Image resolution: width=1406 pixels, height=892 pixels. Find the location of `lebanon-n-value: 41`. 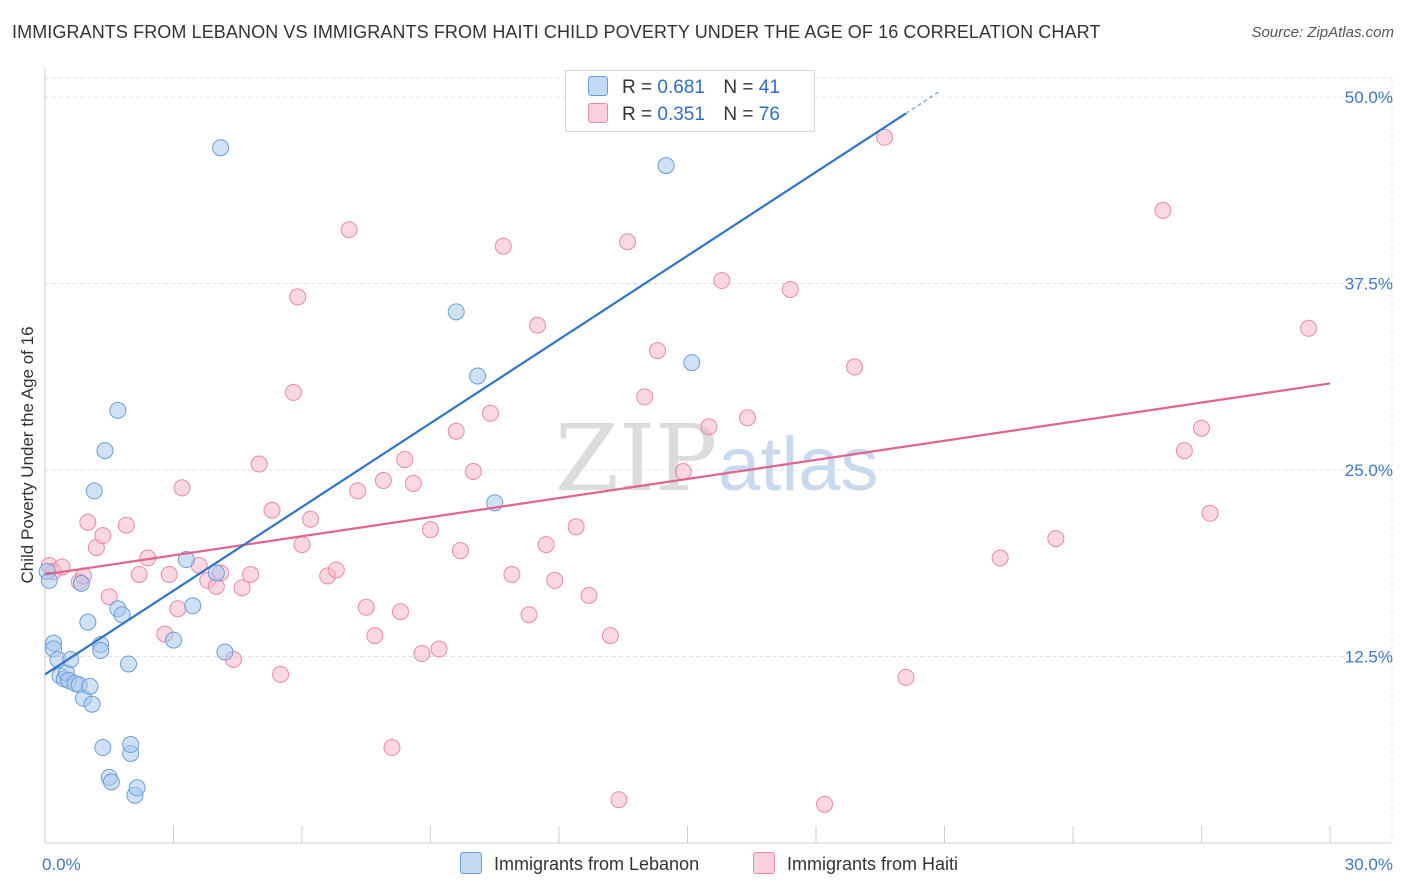

lebanon-n-value: 41 is located at coordinates (769, 87).